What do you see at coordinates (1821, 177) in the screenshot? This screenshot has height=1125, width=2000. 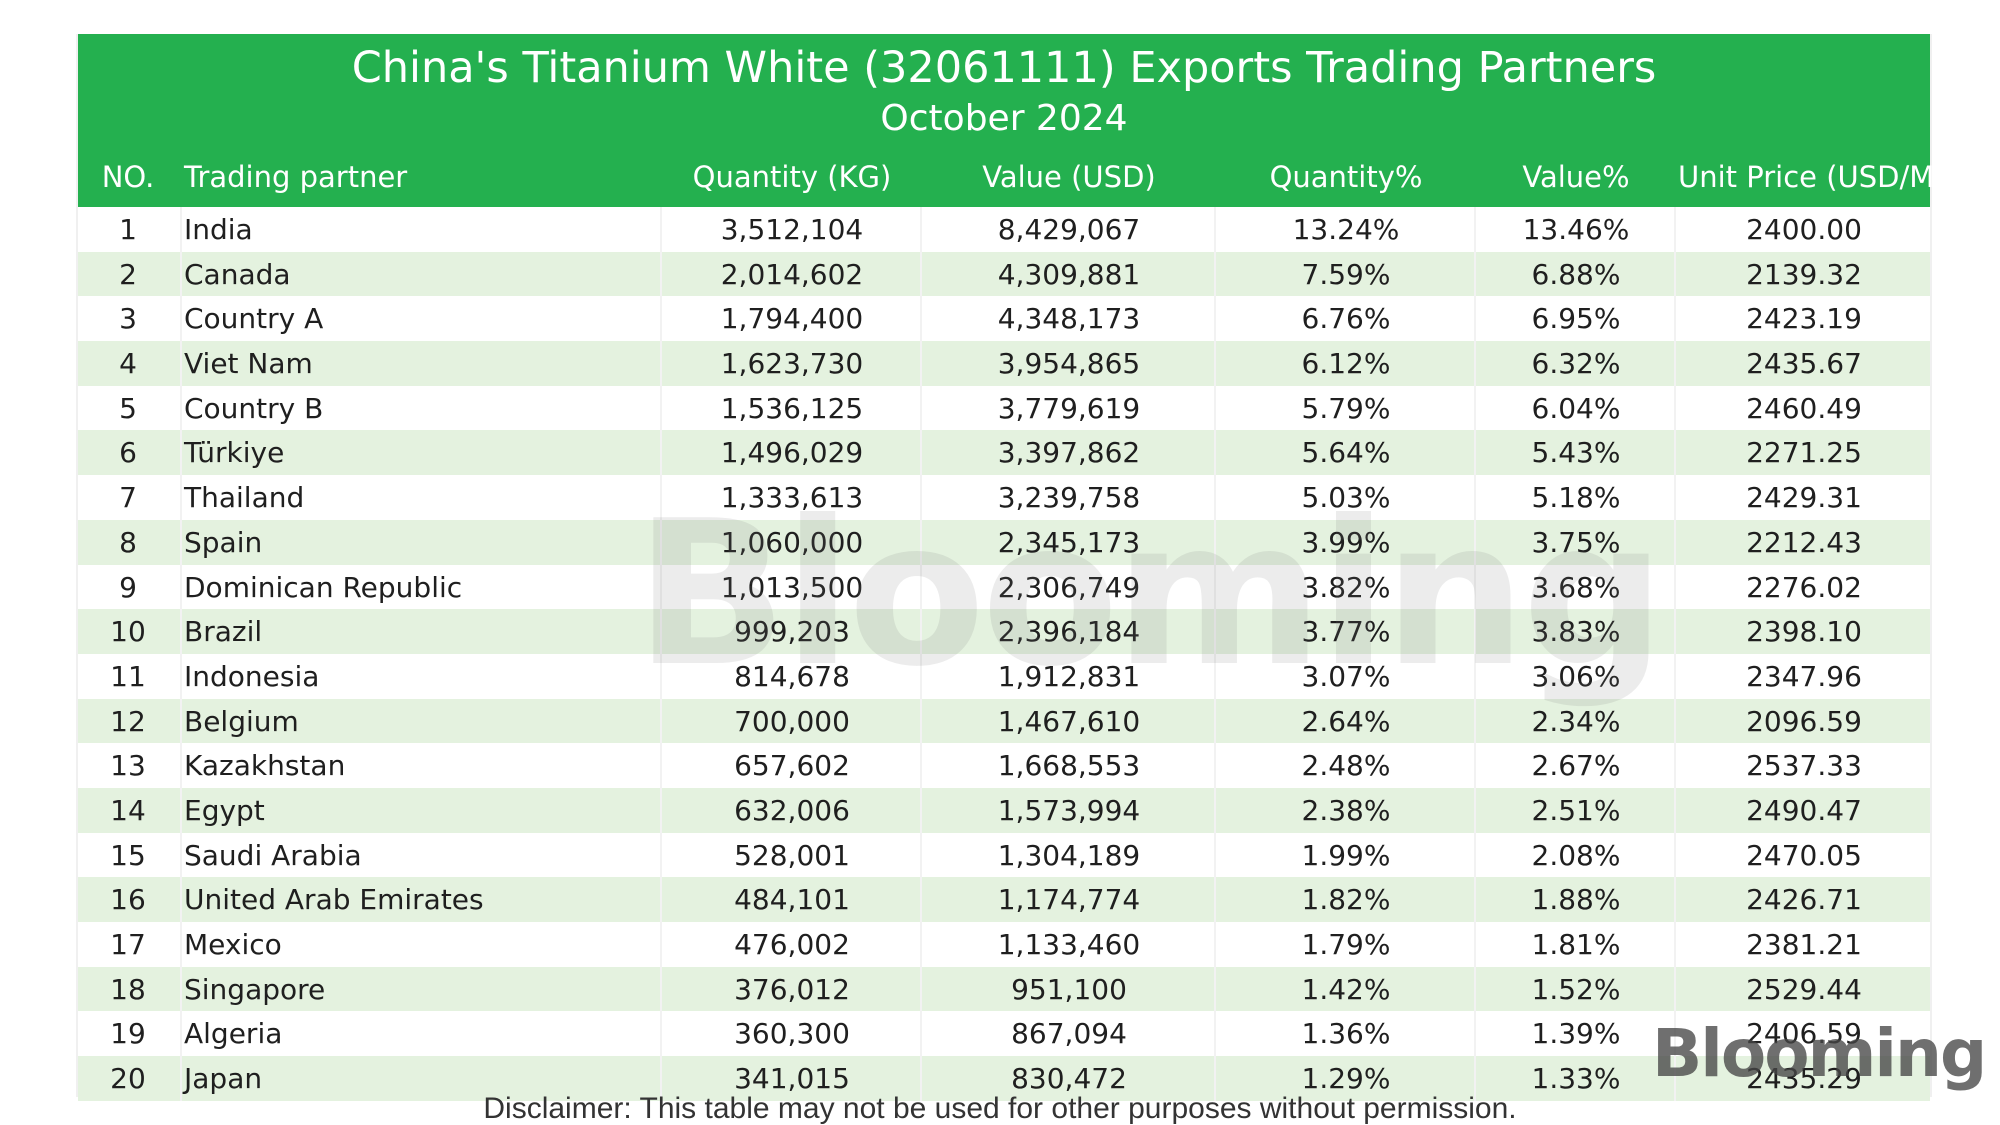 I see `column-header-unit-price: Unit Price (USD/MT)` at bounding box center [1821, 177].